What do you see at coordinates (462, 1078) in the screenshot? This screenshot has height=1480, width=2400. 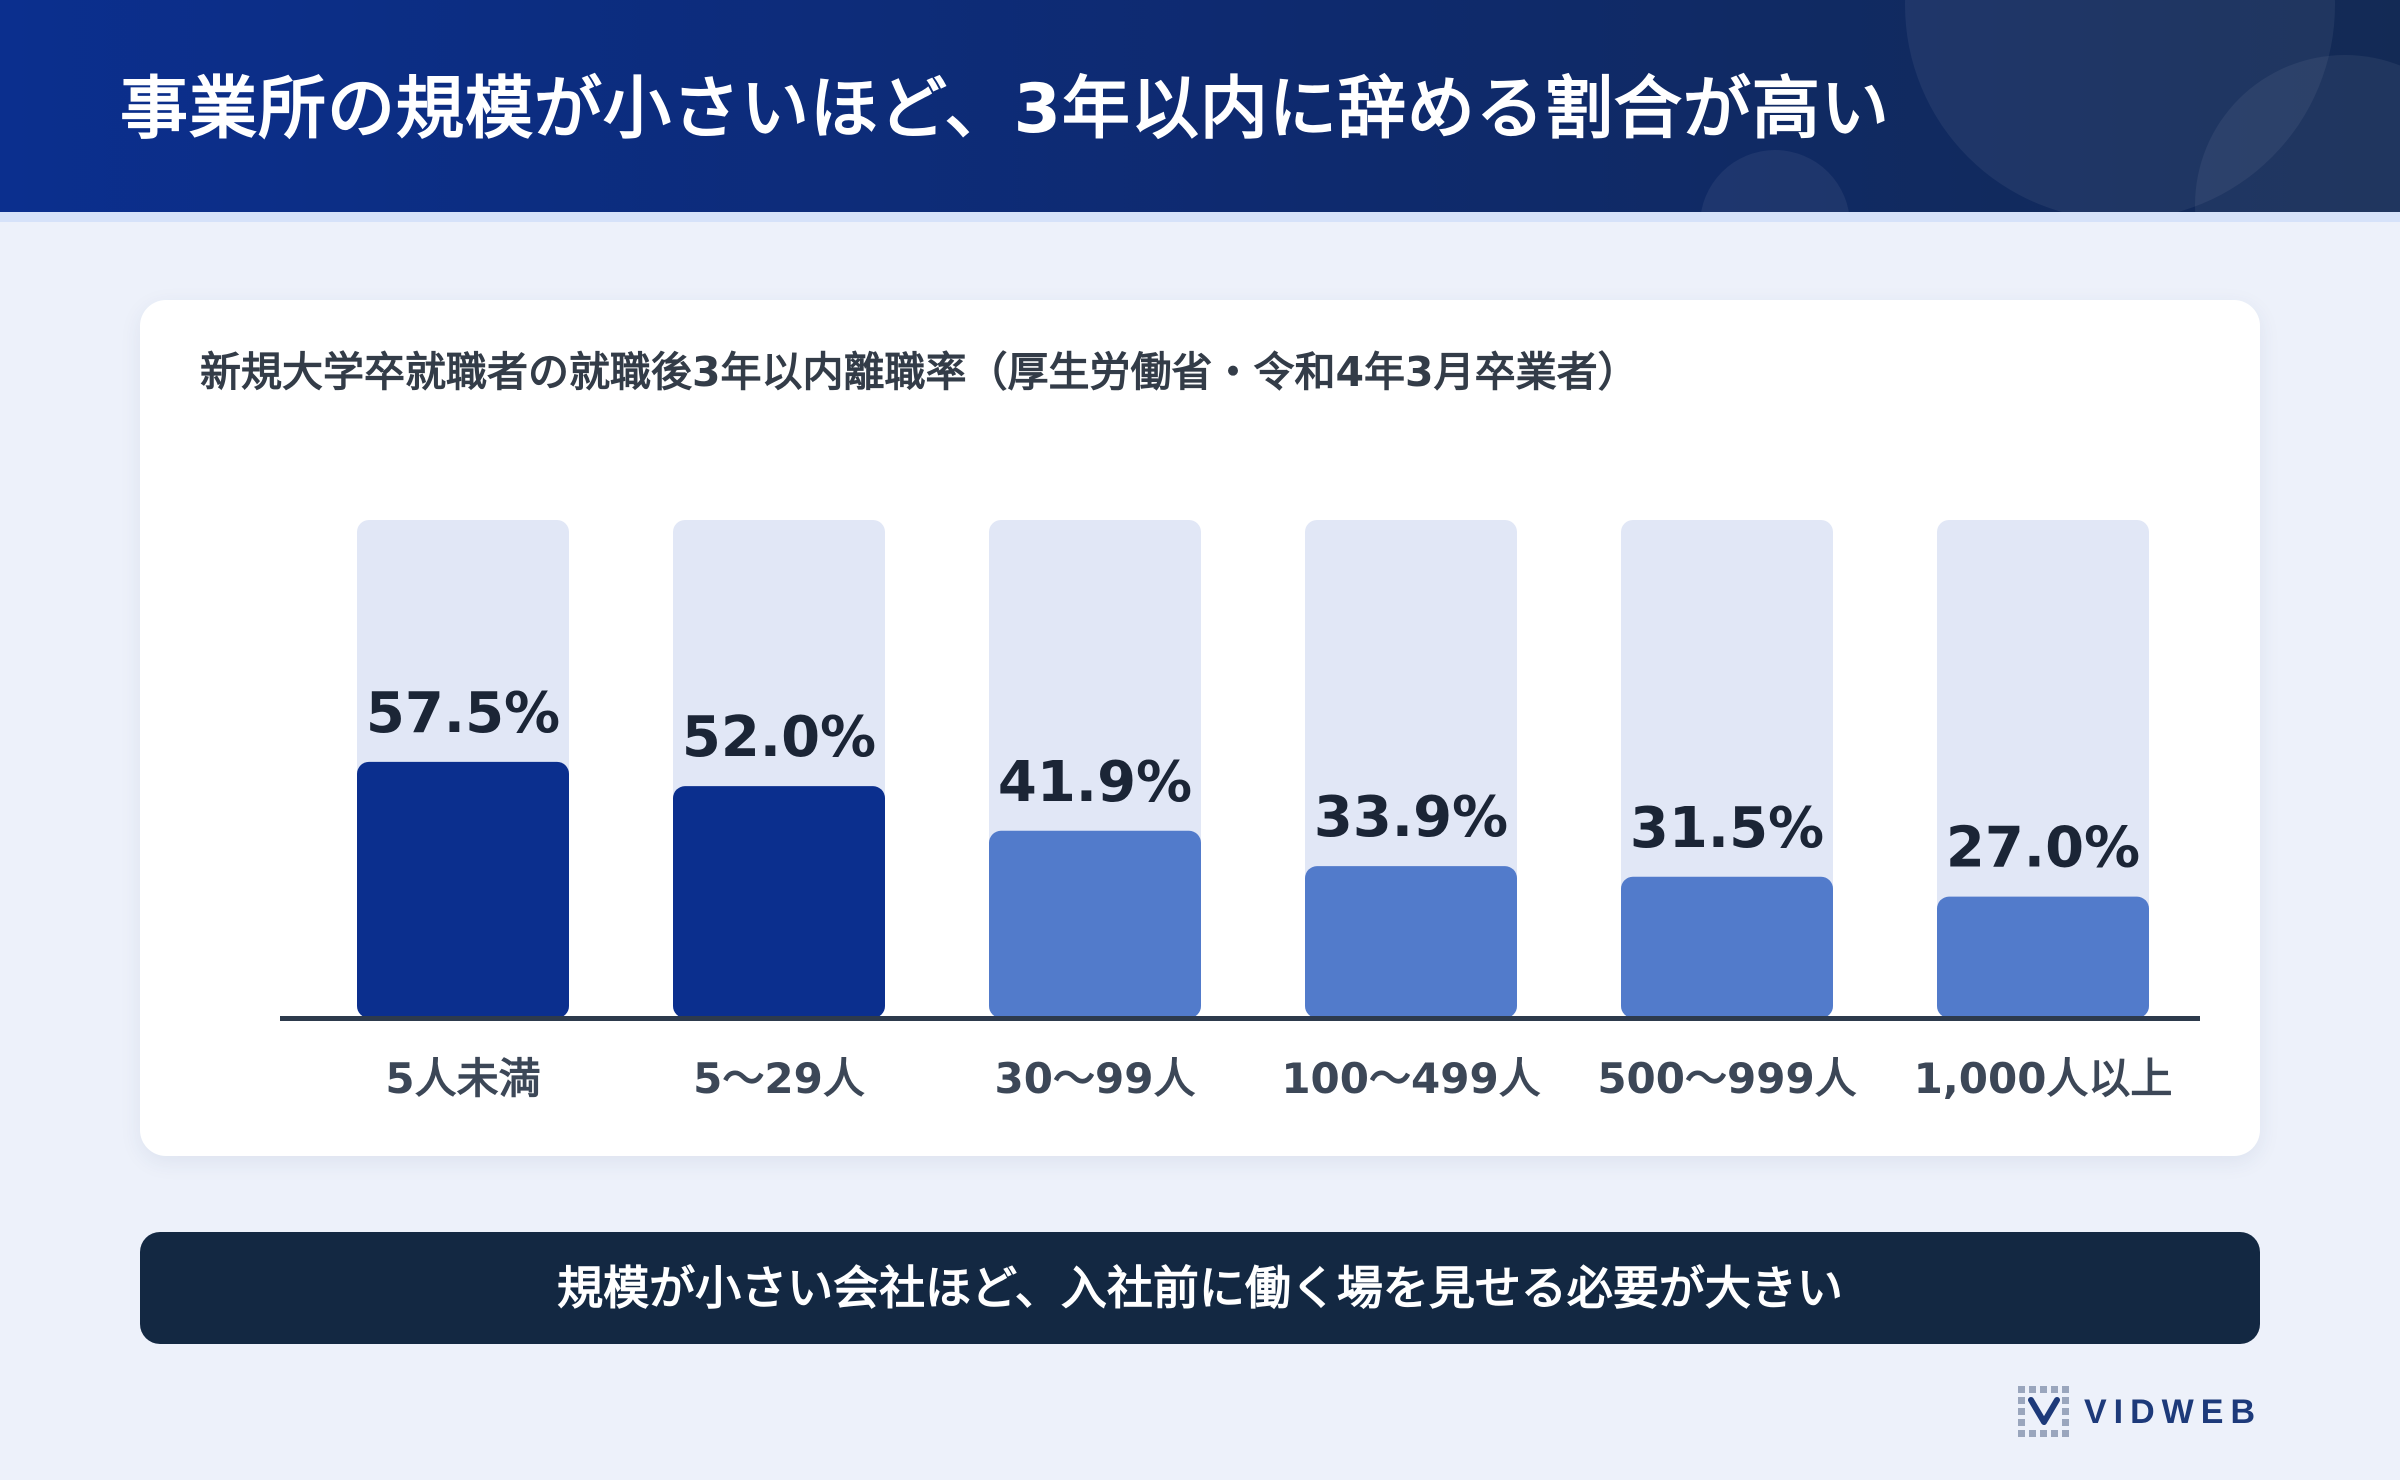 I see `category-label: 5人未満` at bounding box center [462, 1078].